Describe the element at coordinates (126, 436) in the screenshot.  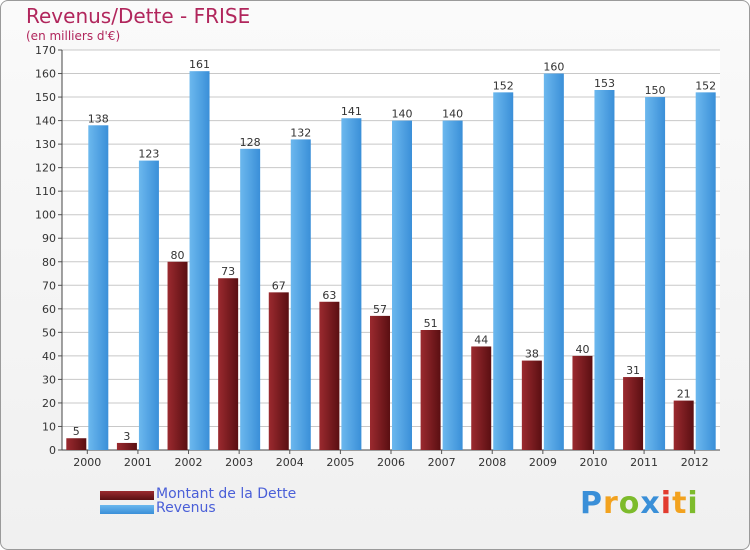
I see `data-label-dette: 3` at that location.